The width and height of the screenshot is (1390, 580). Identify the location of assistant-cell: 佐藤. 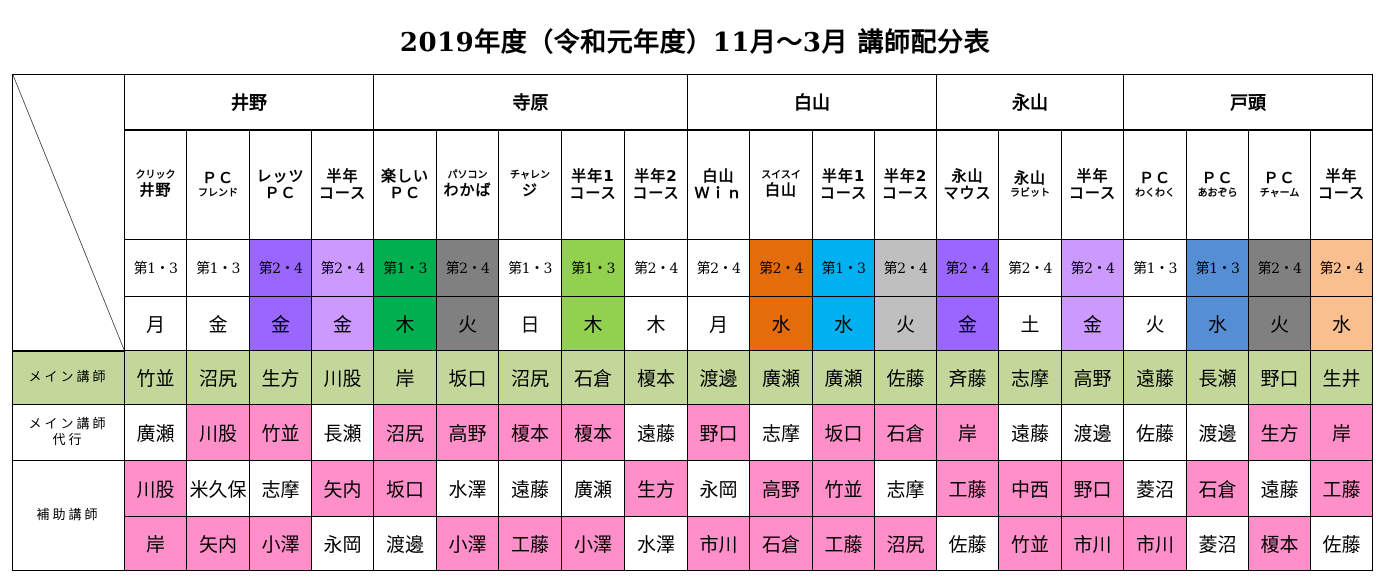
(1342, 543).